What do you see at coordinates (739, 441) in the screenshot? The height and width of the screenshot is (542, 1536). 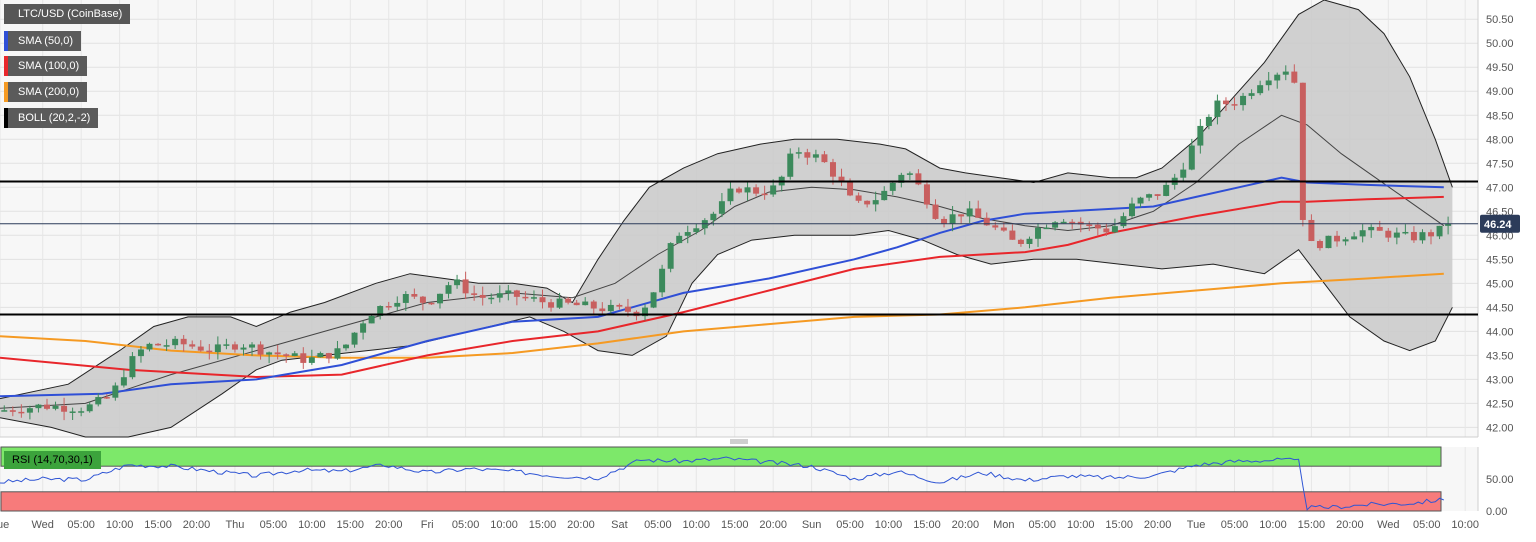 I see `pane-resize-handle` at bounding box center [739, 441].